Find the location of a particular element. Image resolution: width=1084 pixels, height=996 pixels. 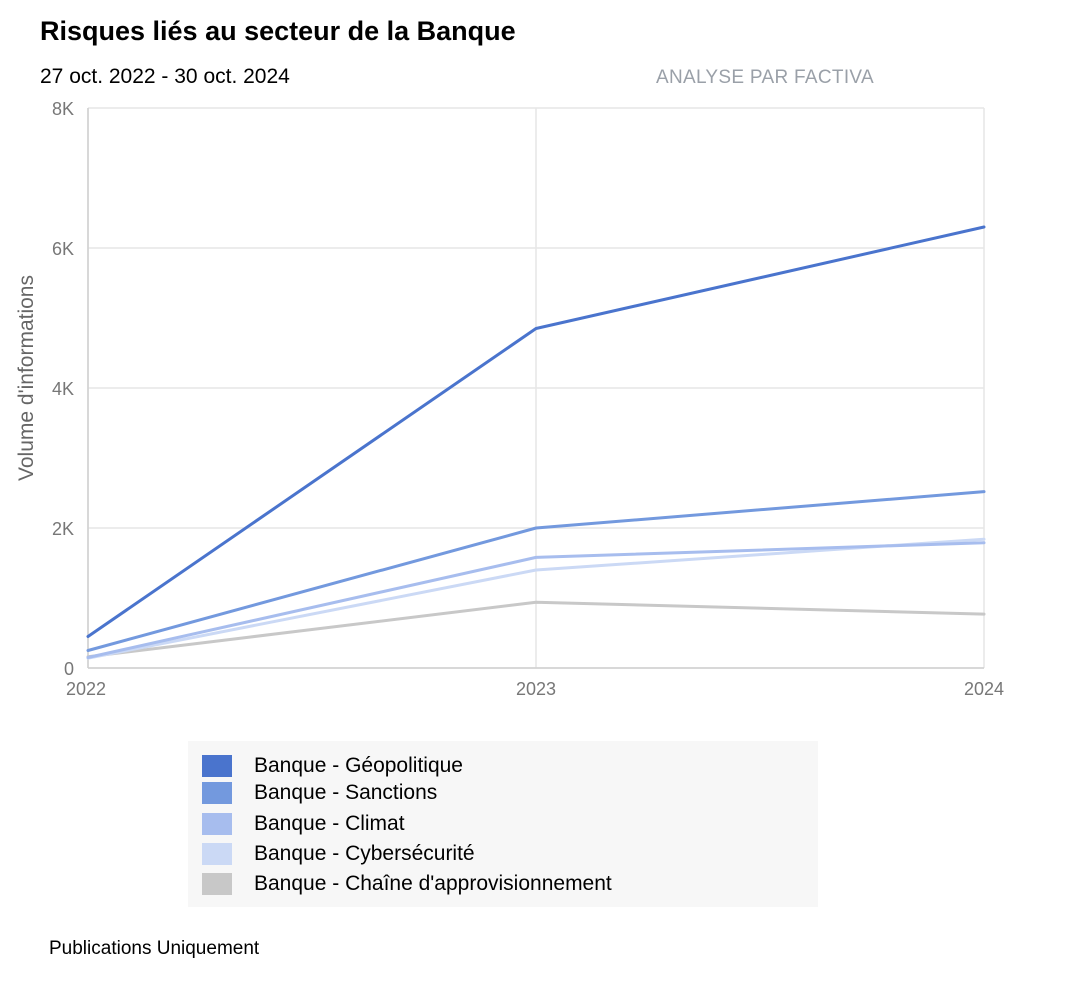

legend-item: Banque - Cybersécurité is located at coordinates (338, 854).